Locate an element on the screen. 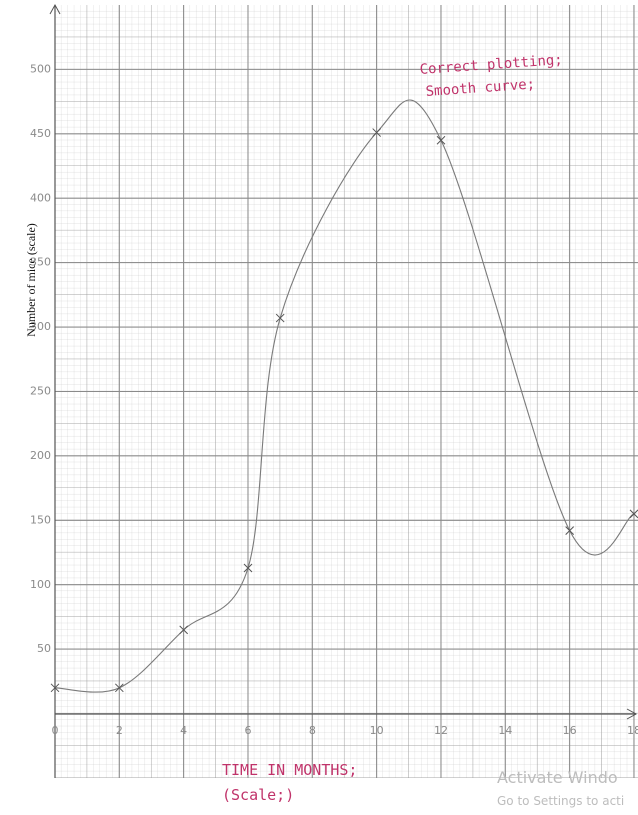  x-tick-label: 10 is located at coordinates (377, 730).